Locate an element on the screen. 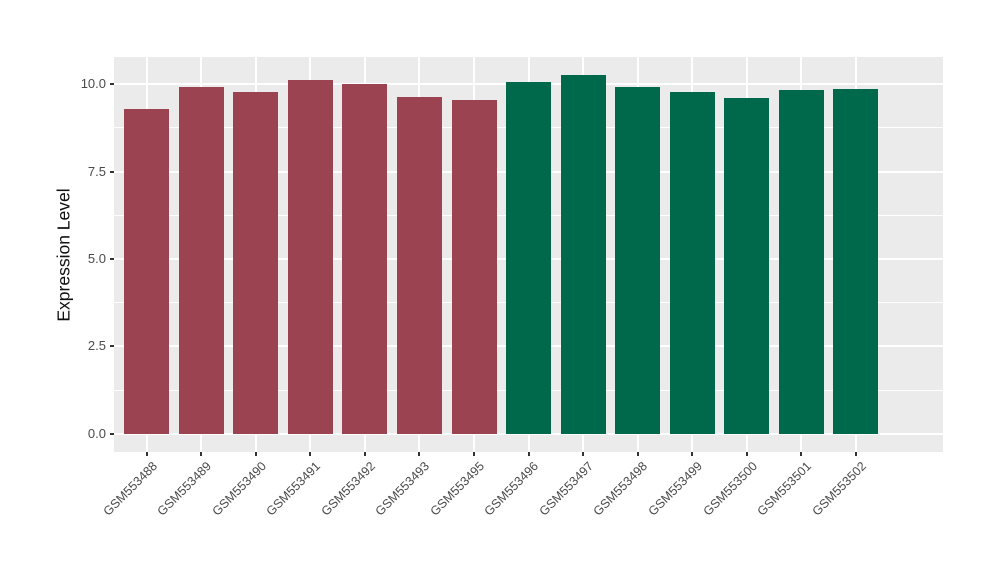  y-tick-label: 5.0 is located at coordinates (96, 258).